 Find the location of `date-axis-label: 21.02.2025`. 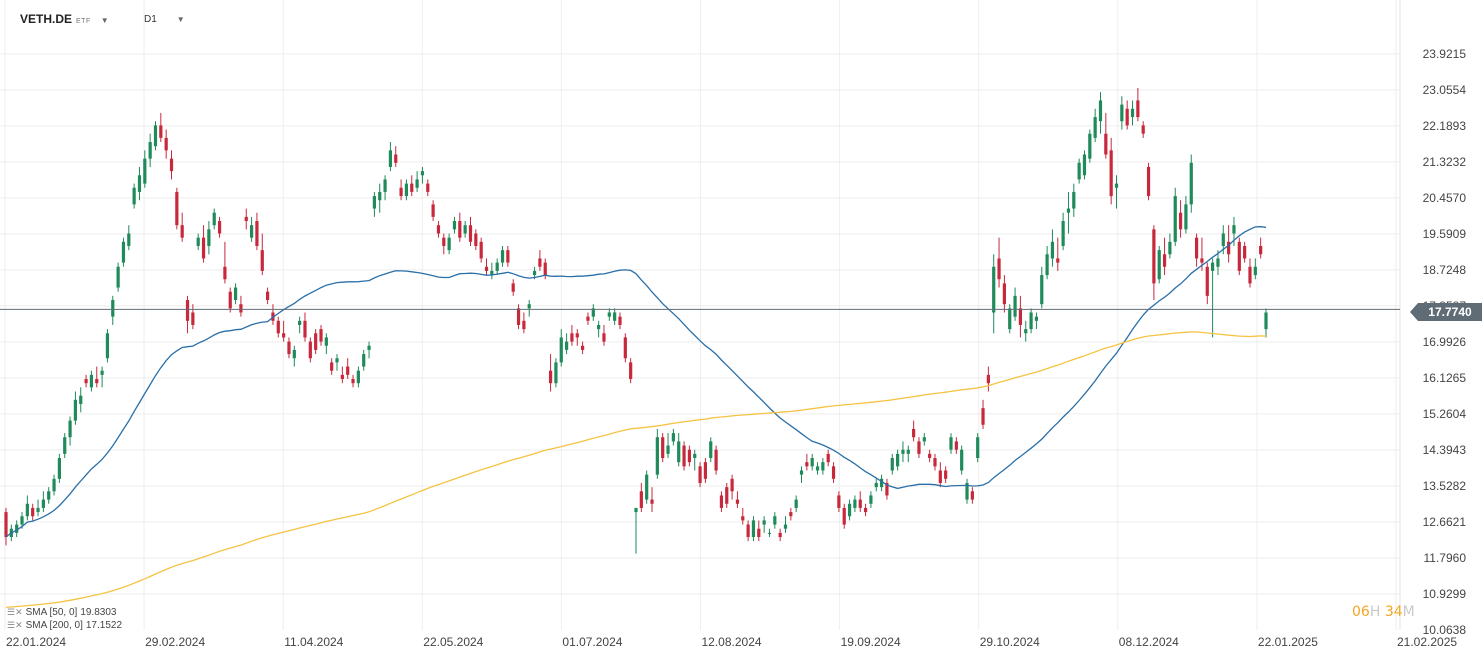

date-axis-label: 21.02.2025 is located at coordinates (1427, 642).